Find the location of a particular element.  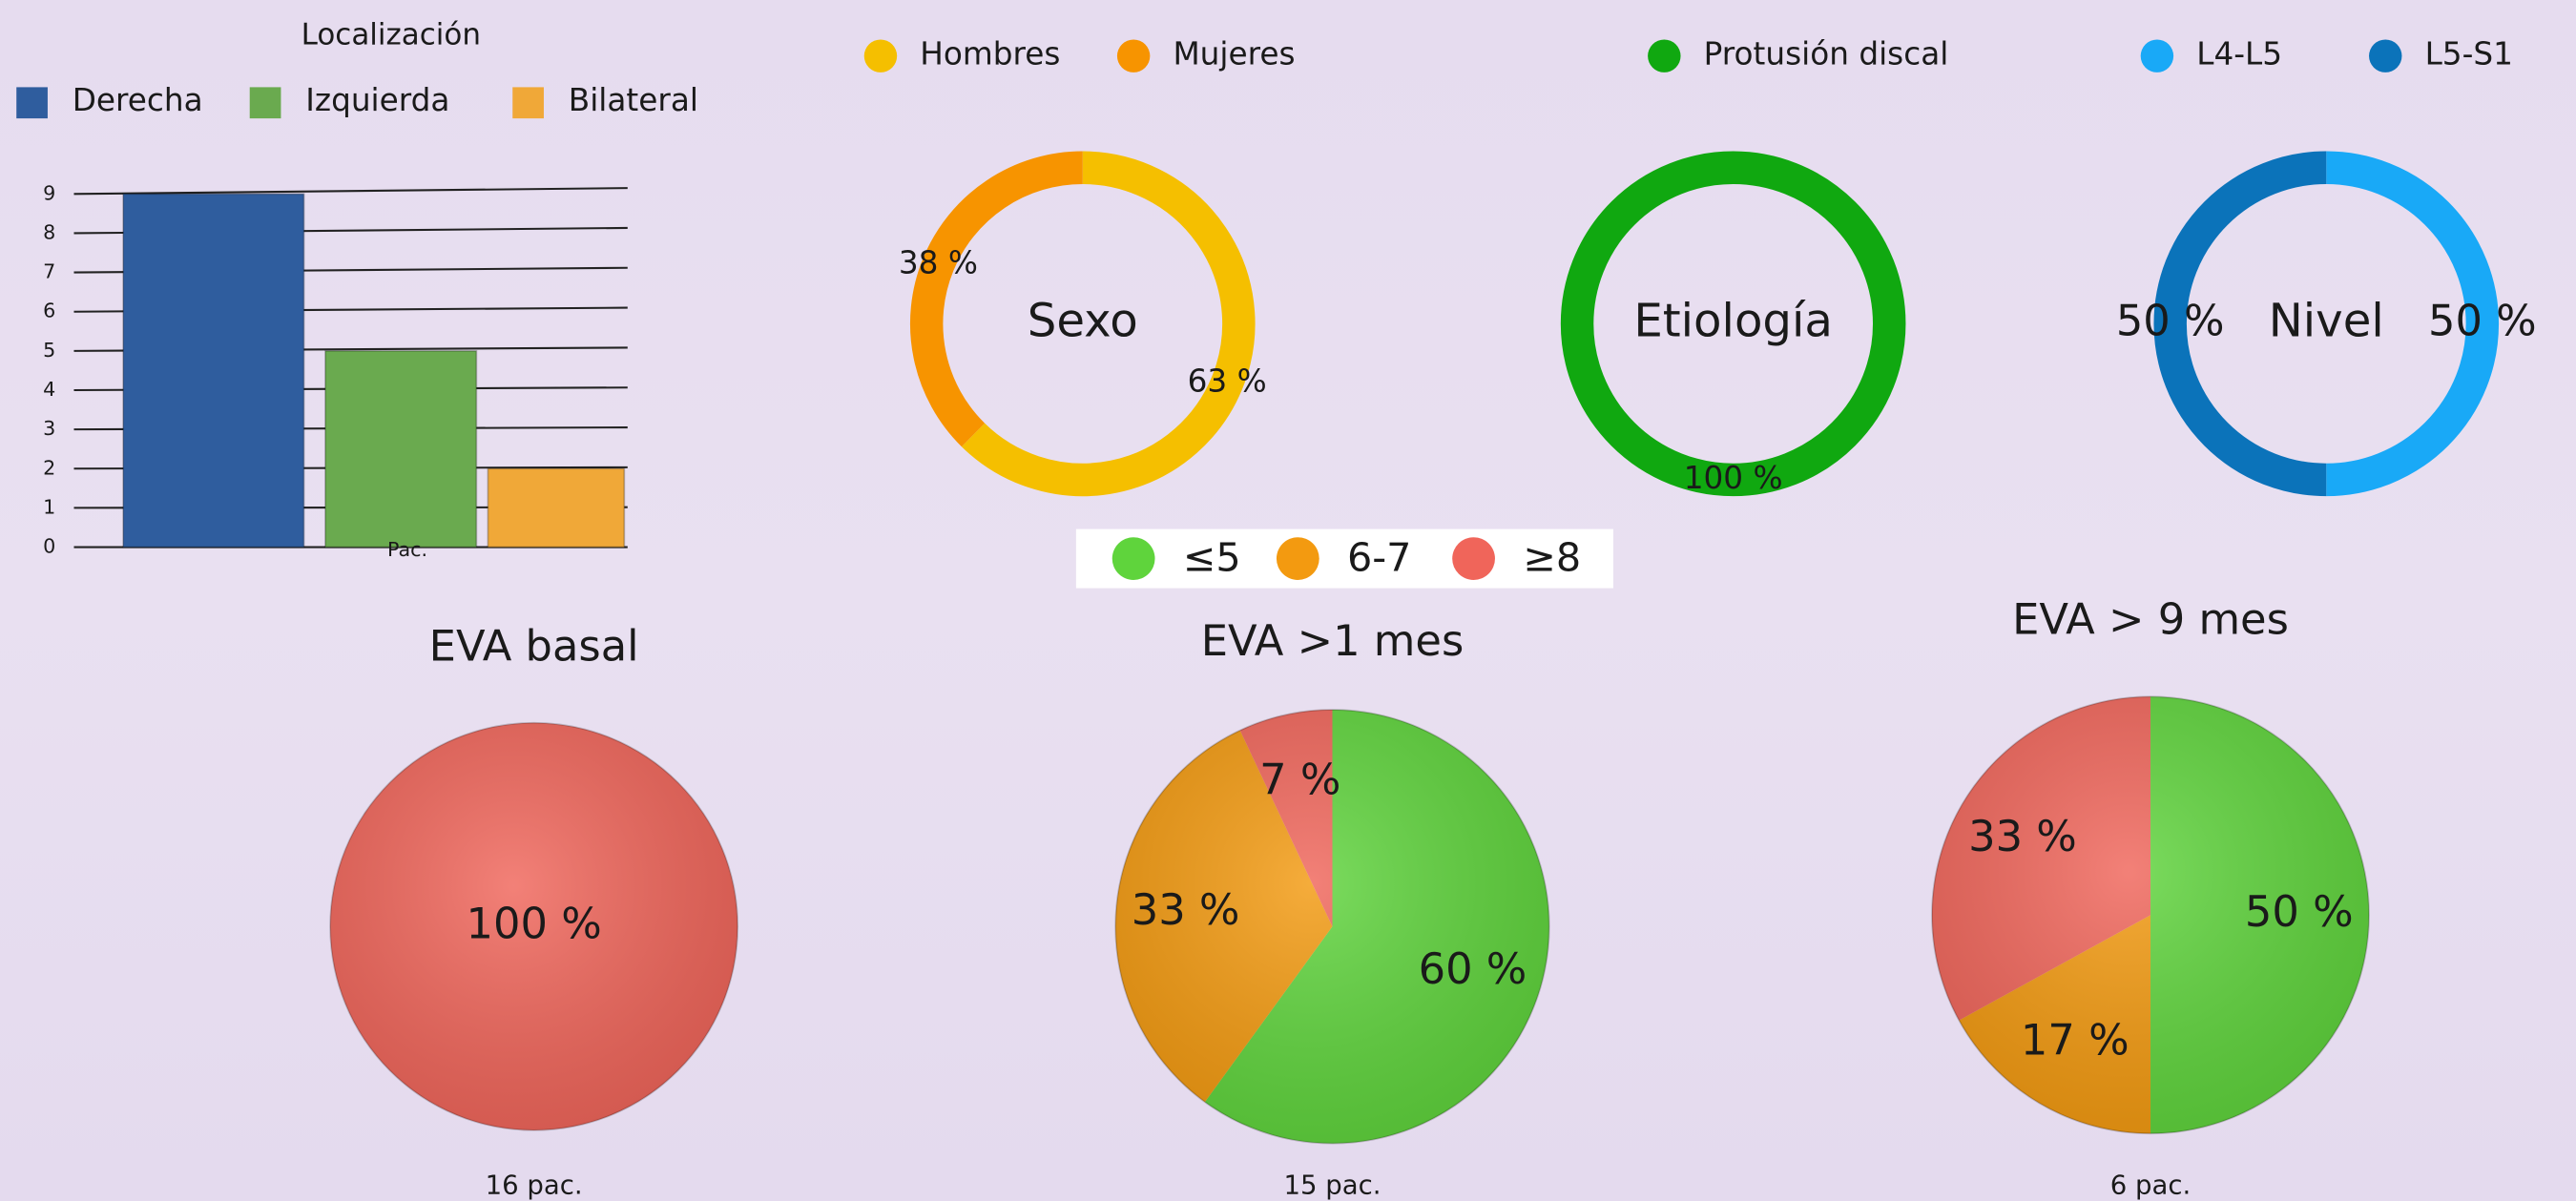

pie-note: 16 pac. is located at coordinates (534, 1185).